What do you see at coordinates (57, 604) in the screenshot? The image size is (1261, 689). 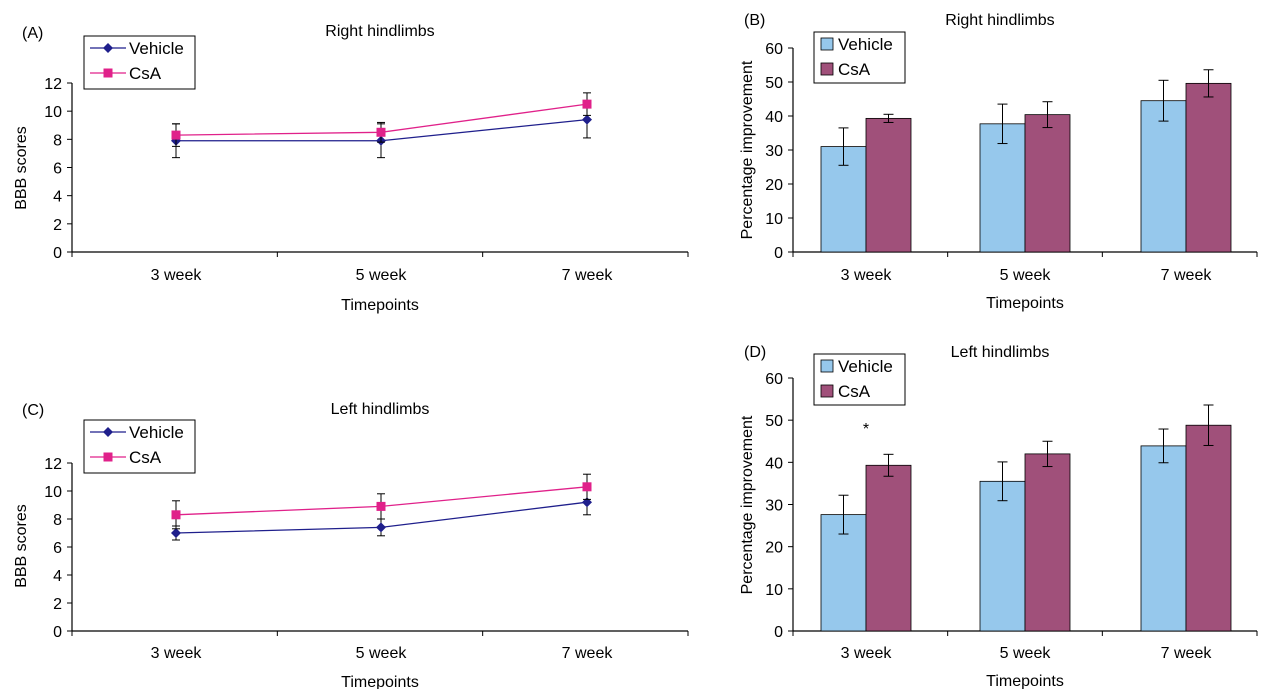 I see `y-tick-label: 2` at bounding box center [57, 604].